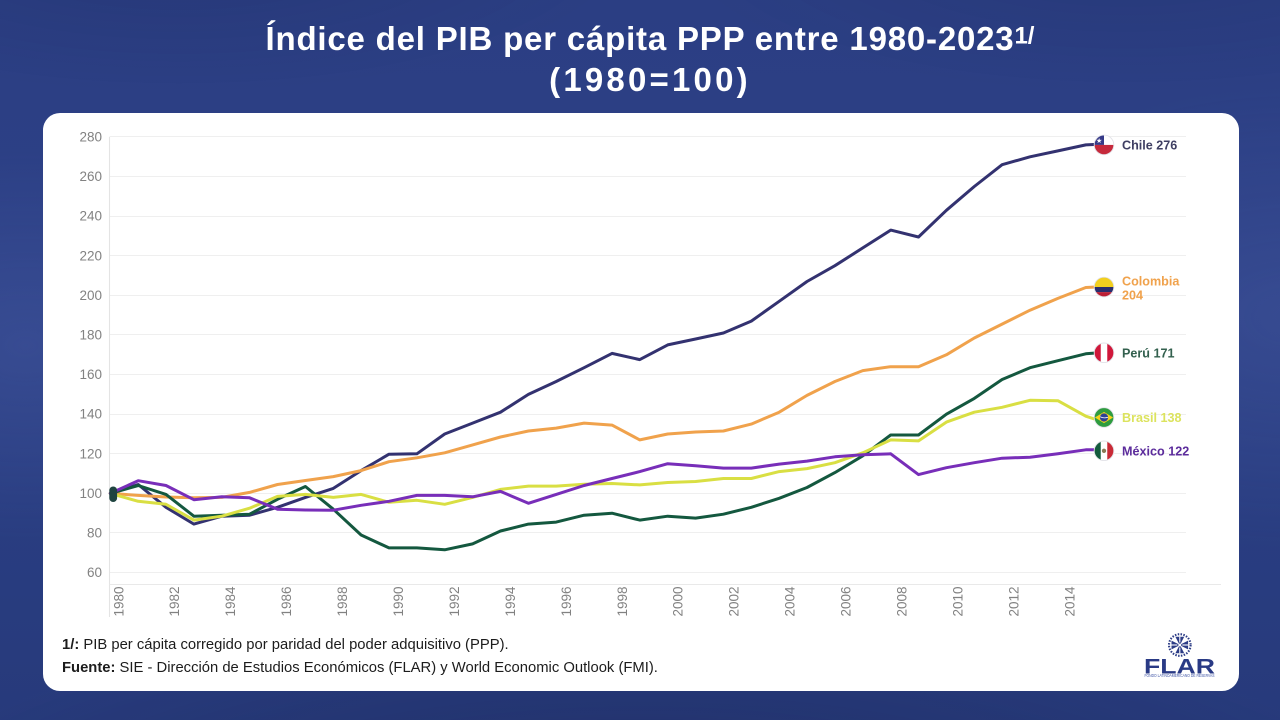 The height and width of the screenshot is (720, 1280). What do you see at coordinates (1069, 601) in the screenshot?
I see `svg-text: 2014` at bounding box center [1069, 601].